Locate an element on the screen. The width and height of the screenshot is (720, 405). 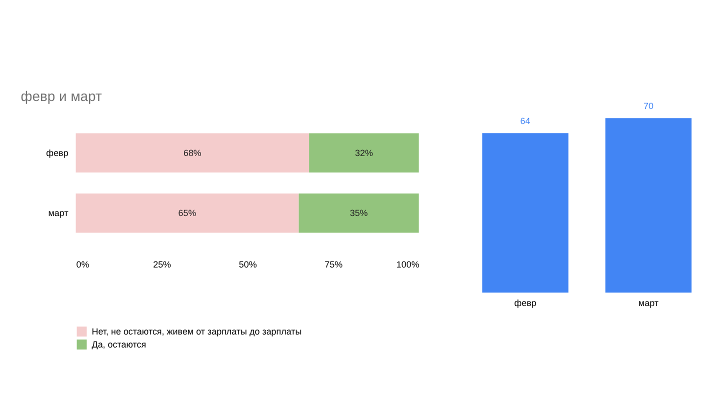
data-label: 68% is located at coordinates (192, 153).